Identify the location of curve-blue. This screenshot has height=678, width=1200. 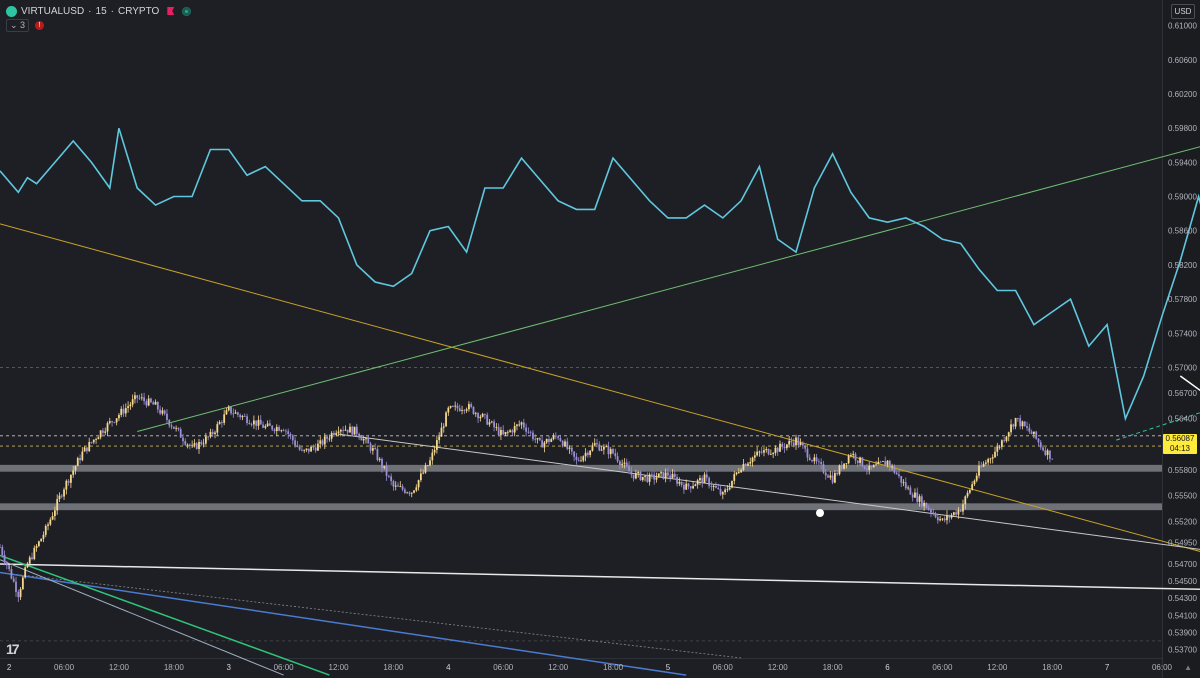
(343, 623).